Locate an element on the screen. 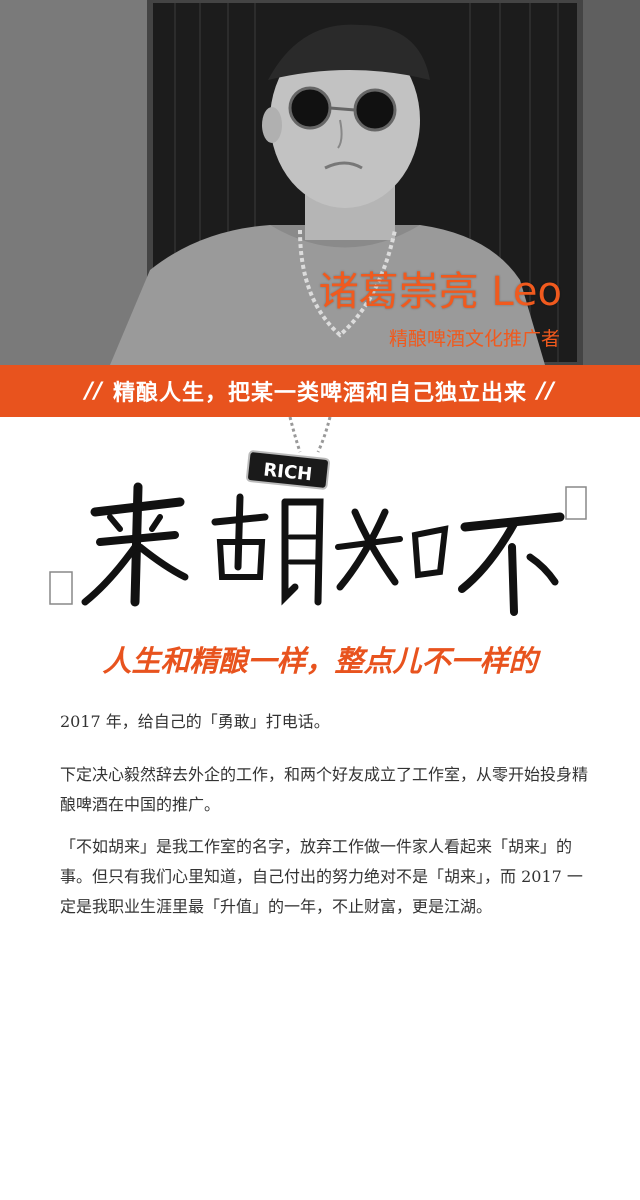 Image resolution: width=640 pixels, height=1200 pixels. tagline-banner: // 精酿人生，把某一类啤酒和自己独立出来 // is located at coordinates (320, 391).